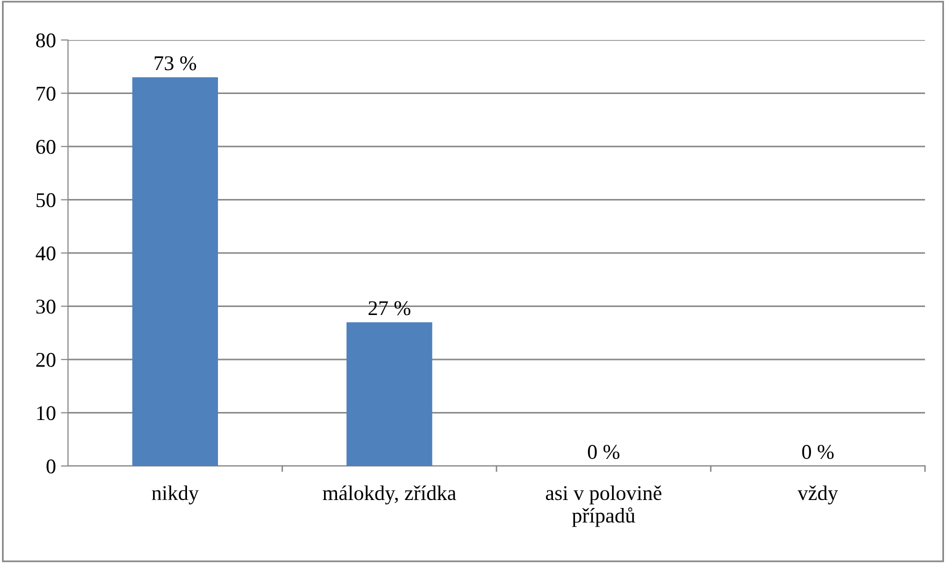  Describe the element at coordinates (46, 93) in the screenshot. I see `y-tick-label: 70` at that location.